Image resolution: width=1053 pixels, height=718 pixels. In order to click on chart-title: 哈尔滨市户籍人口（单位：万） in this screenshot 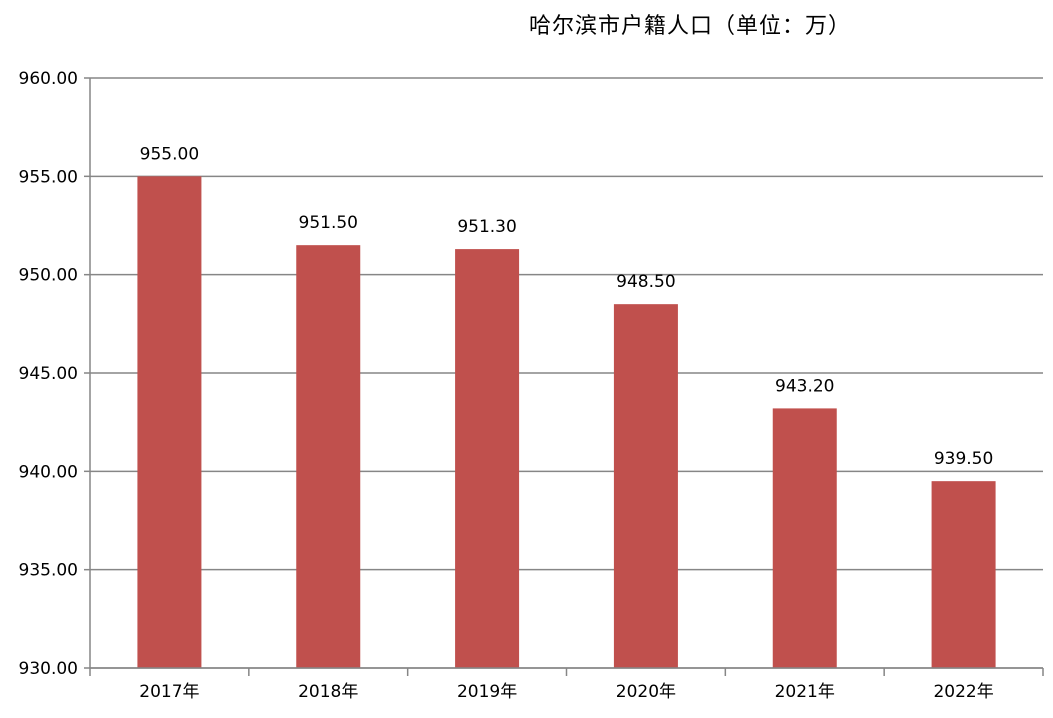, I will do `click(689, 26)`.